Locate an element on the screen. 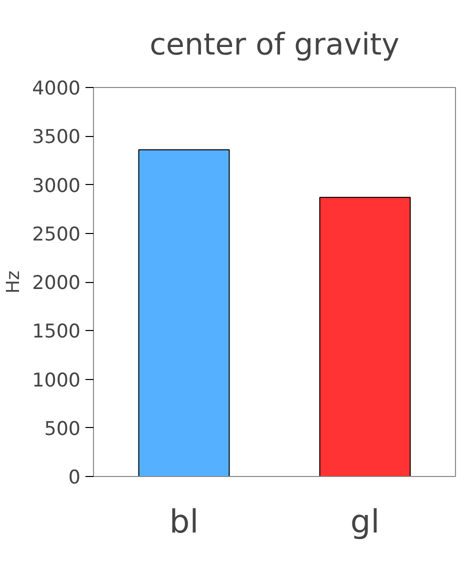 Image resolution: width=465 pixels, height=566 pixels. y-tick-label: 2500 is located at coordinates (56, 234).